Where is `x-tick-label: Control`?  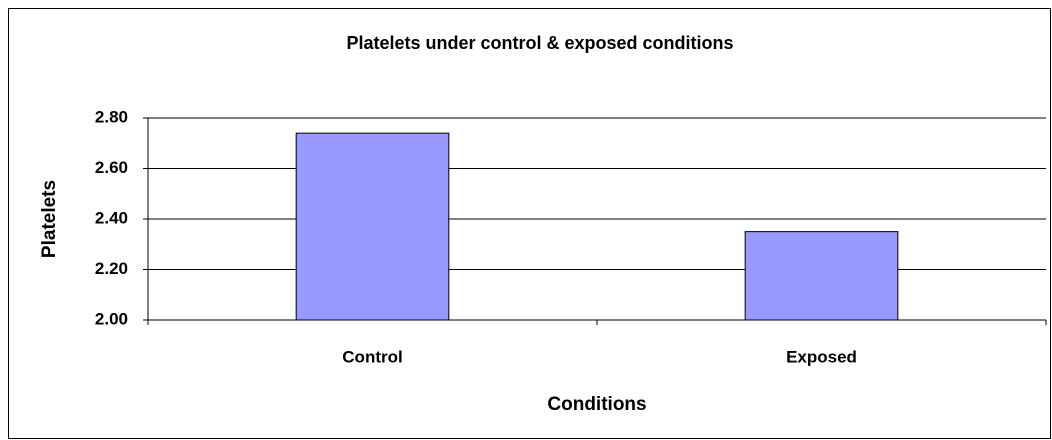
x-tick-label: Control is located at coordinates (372, 356).